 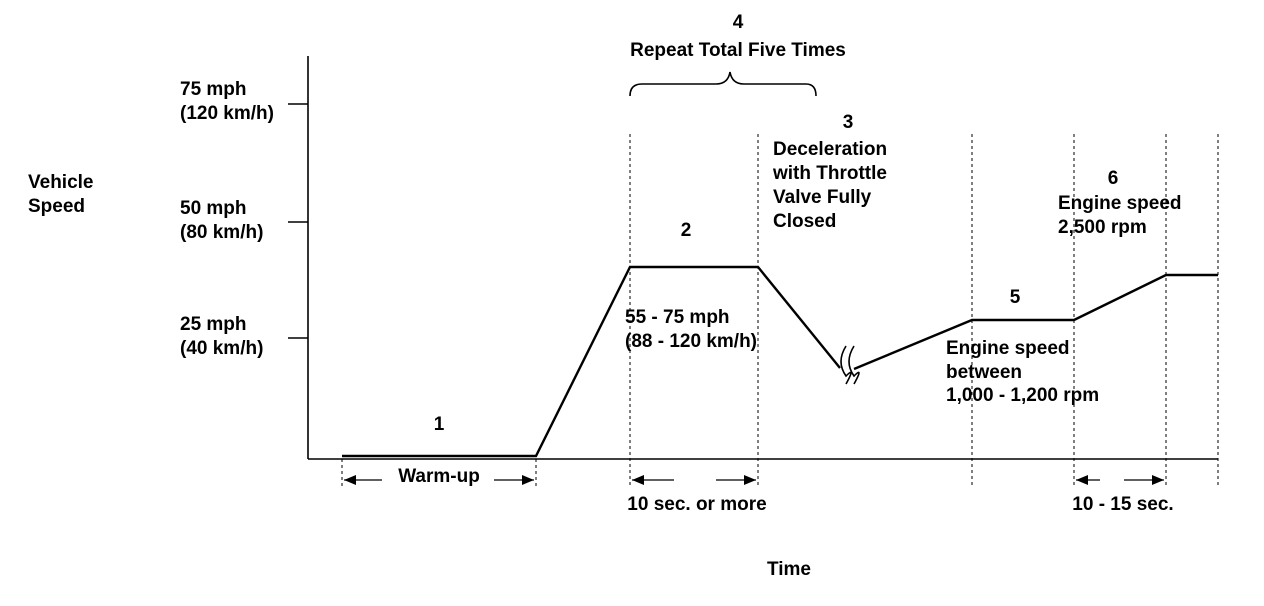 What do you see at coordinates (350, 480) in the screenshot?
I see `warmup-arrow-left` at bounding box center [350, 480].